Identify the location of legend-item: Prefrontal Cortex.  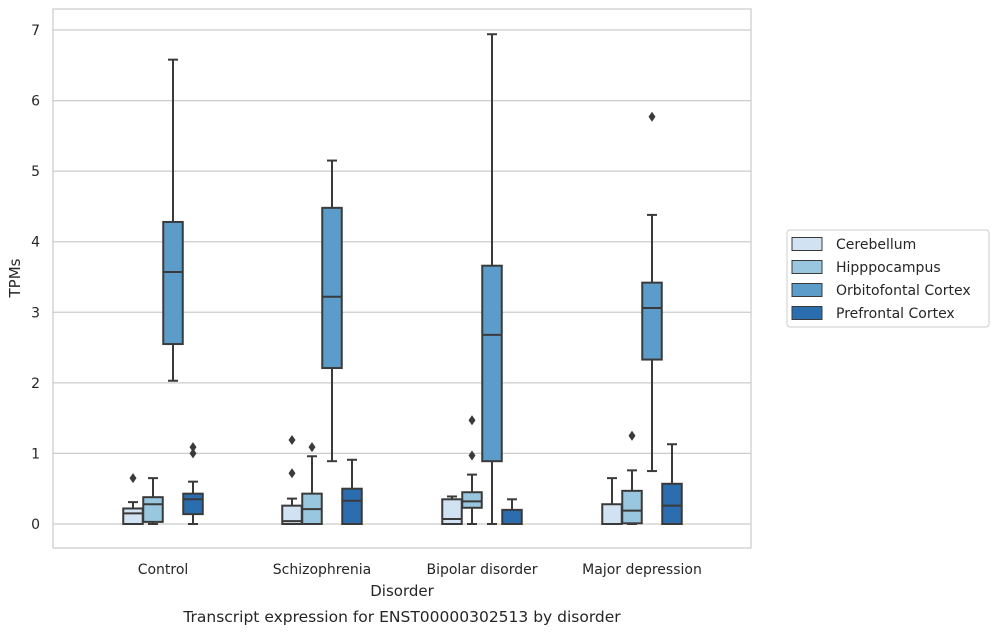
(873, 314).